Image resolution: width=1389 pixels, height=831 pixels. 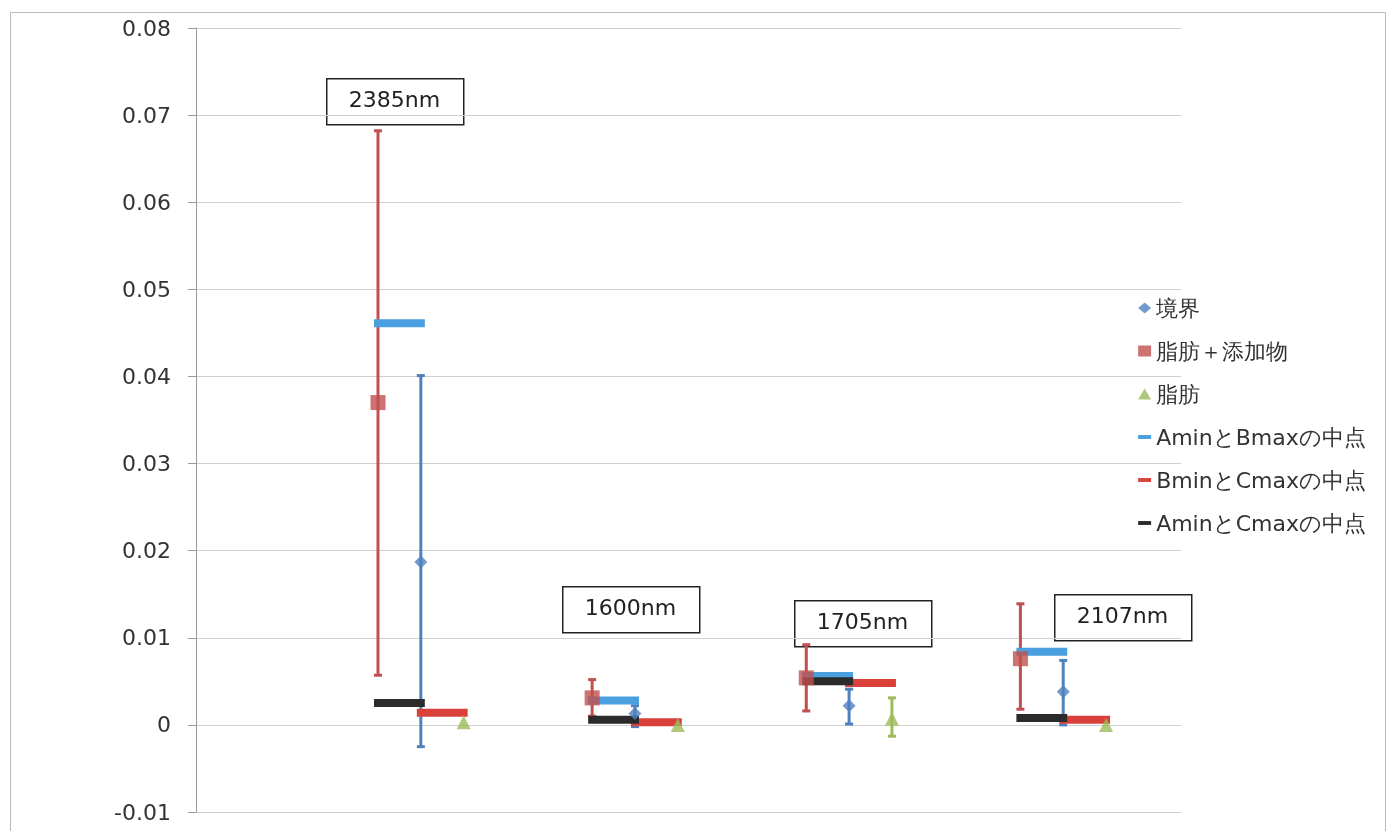 What do you see at coordinates (146, 376) in the screenshot?
I see `y-tick-label: 0.04` at bounding box center [146, 376].